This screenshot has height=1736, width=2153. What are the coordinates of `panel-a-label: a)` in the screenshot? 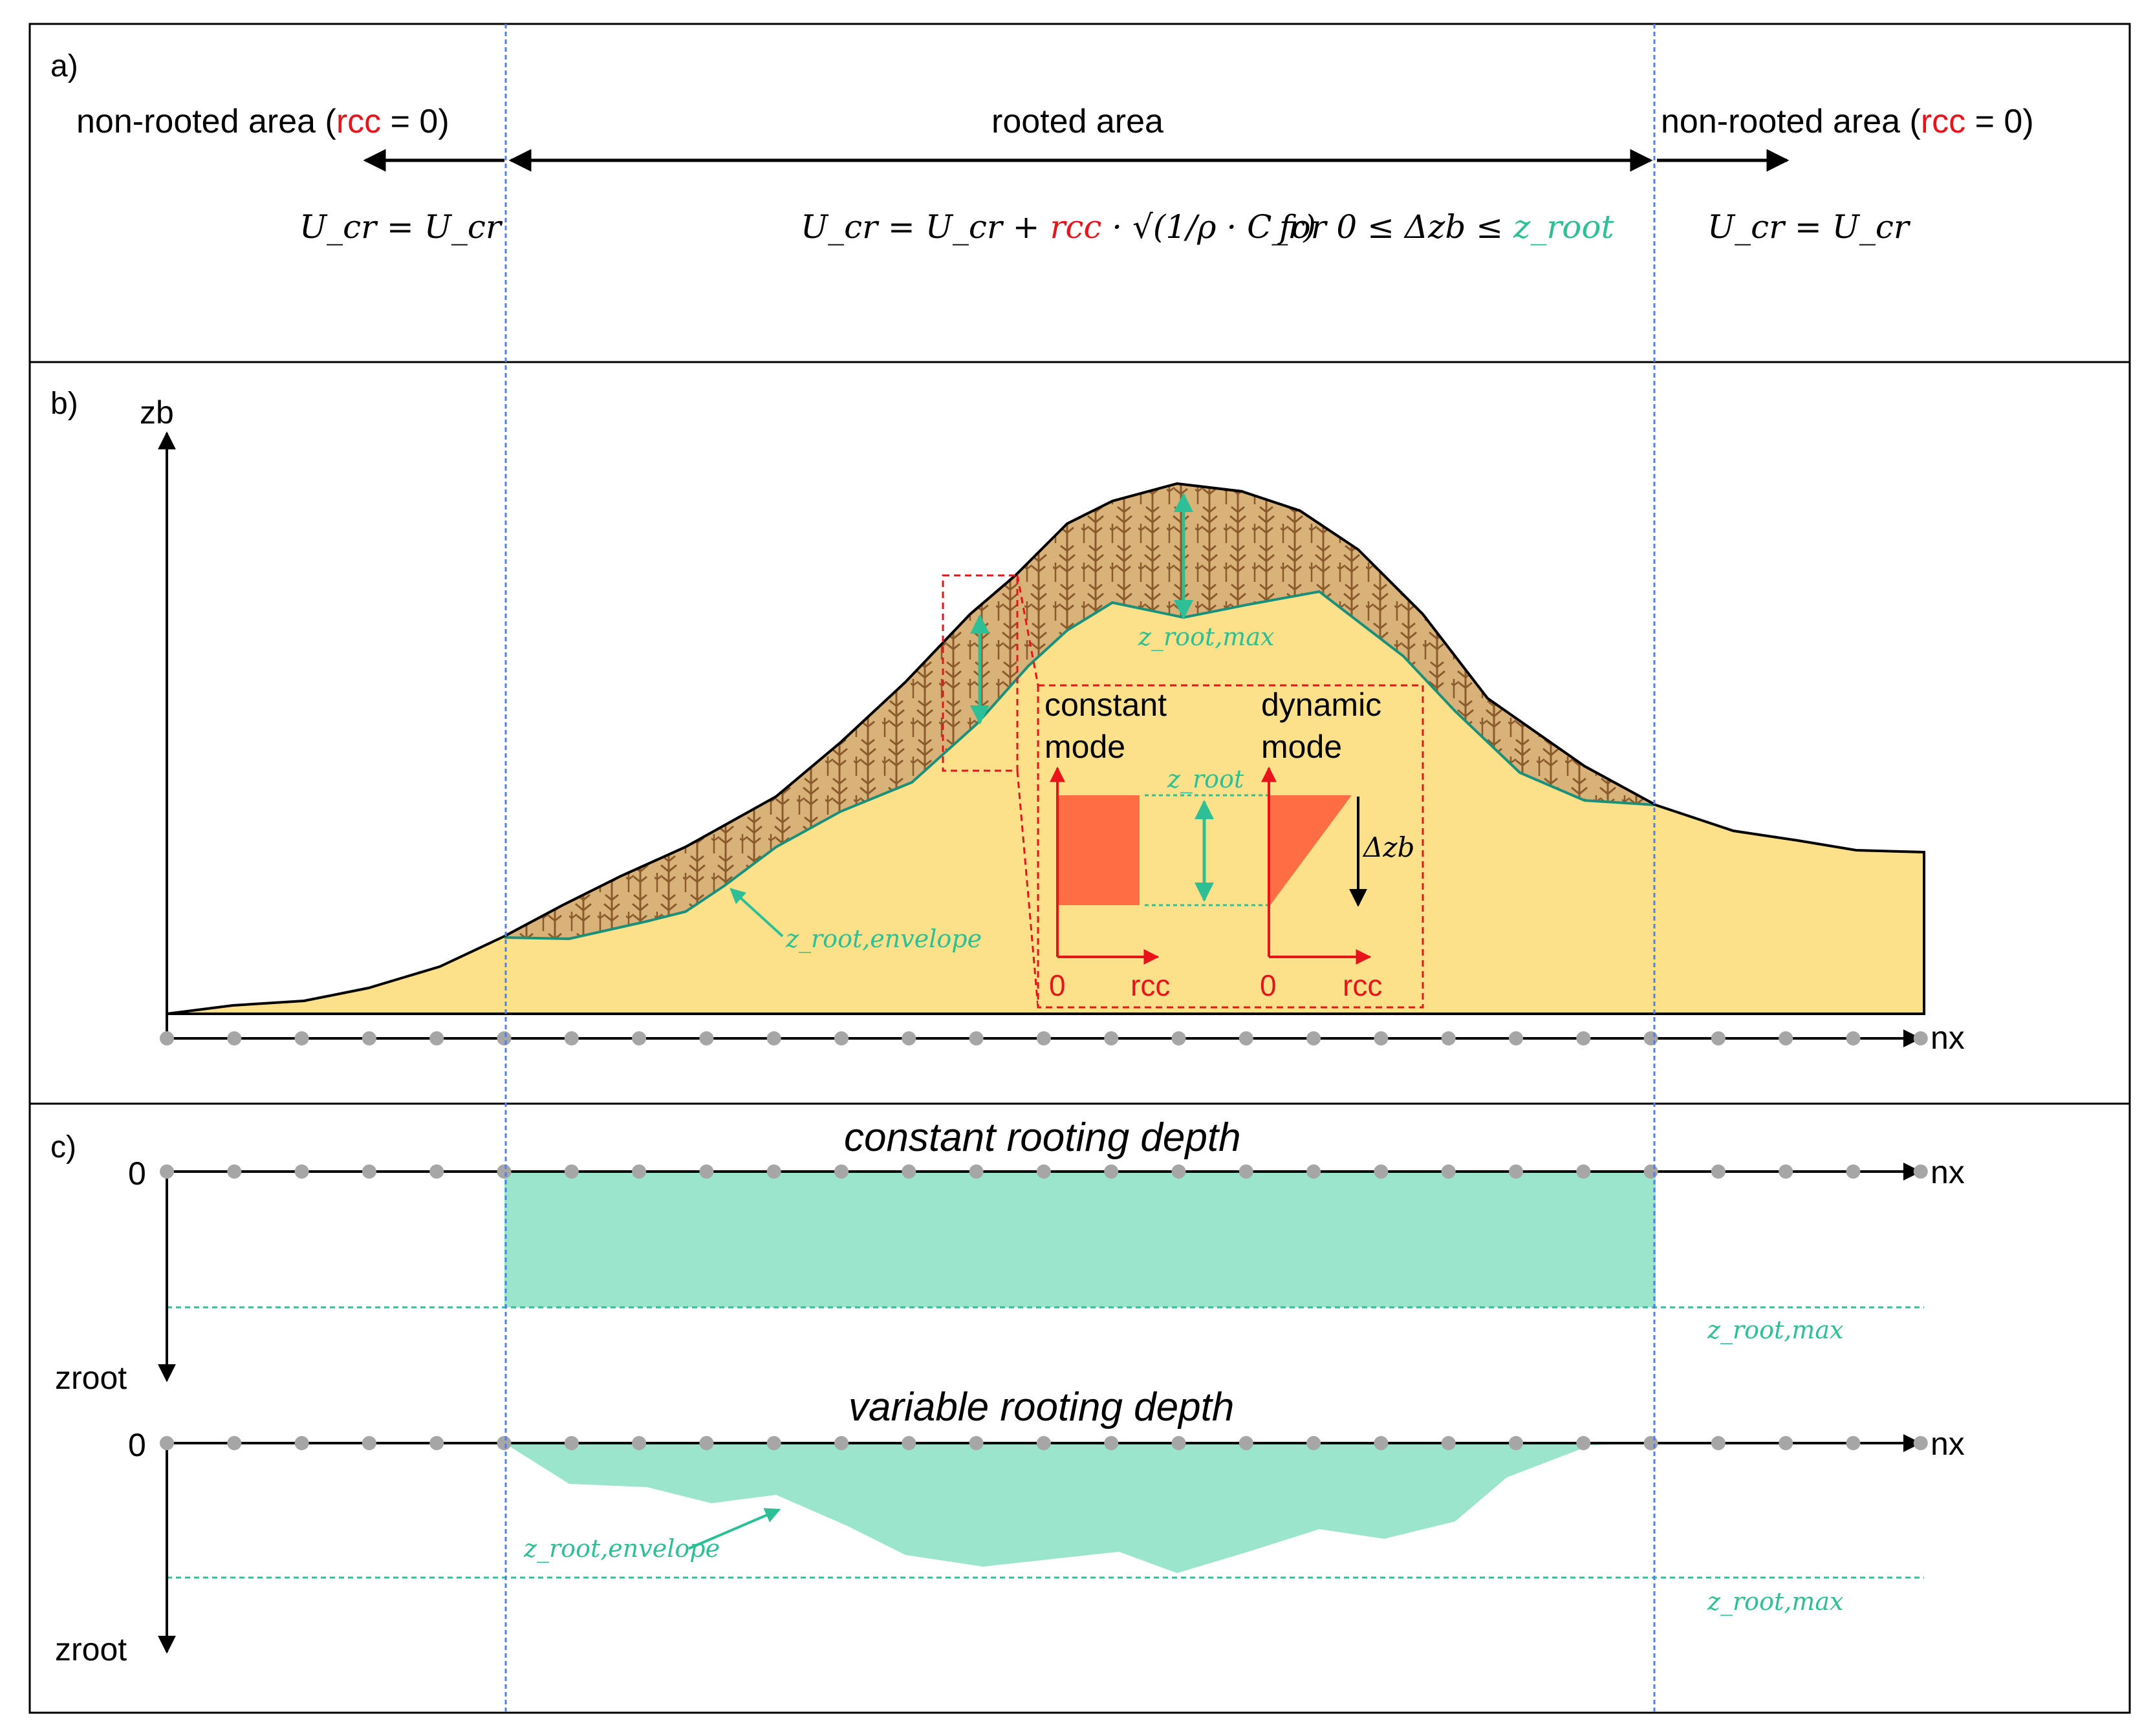 It's located at (64, 66).